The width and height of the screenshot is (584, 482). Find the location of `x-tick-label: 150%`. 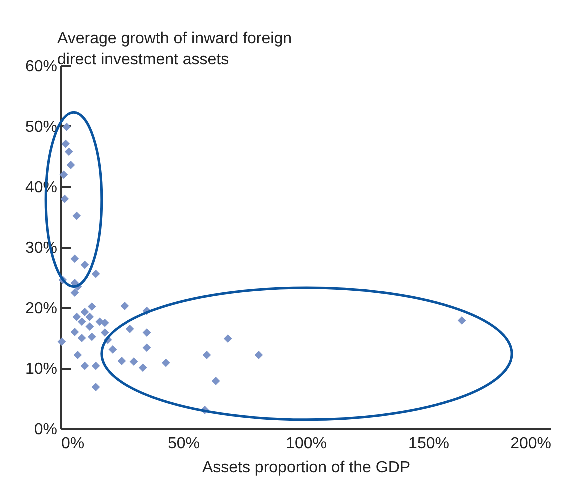

x-tick-label: 150% is located at coordinates (429, 444).